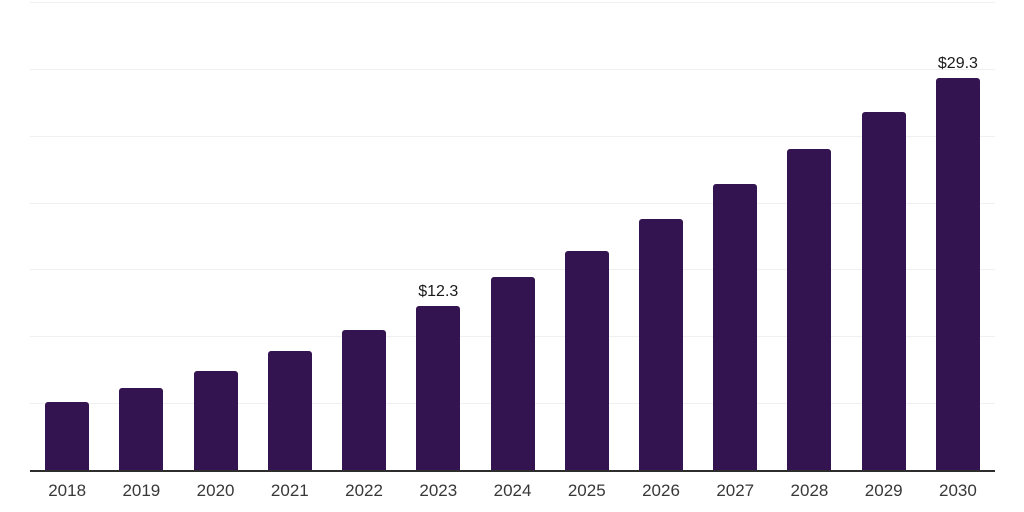  I want to click on bar-2022, so click(364, 399).